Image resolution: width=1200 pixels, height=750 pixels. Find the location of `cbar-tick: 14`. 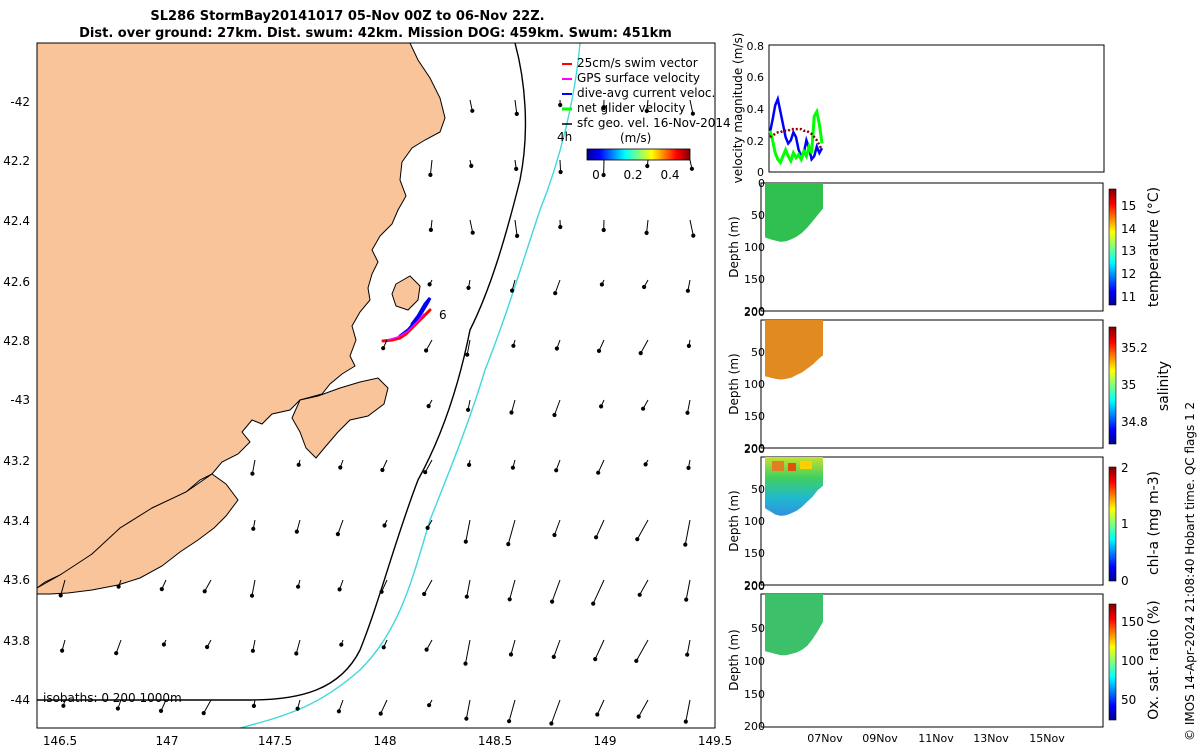

cbar-tick: 14 is located at coordinates (1128, 229).